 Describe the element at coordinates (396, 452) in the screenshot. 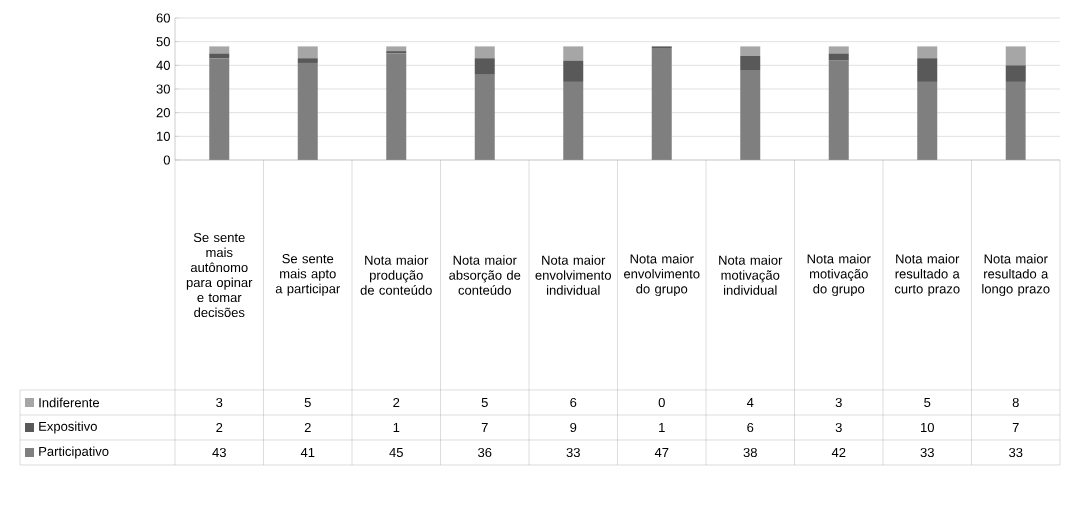

I see `data-label: 45` at that location.